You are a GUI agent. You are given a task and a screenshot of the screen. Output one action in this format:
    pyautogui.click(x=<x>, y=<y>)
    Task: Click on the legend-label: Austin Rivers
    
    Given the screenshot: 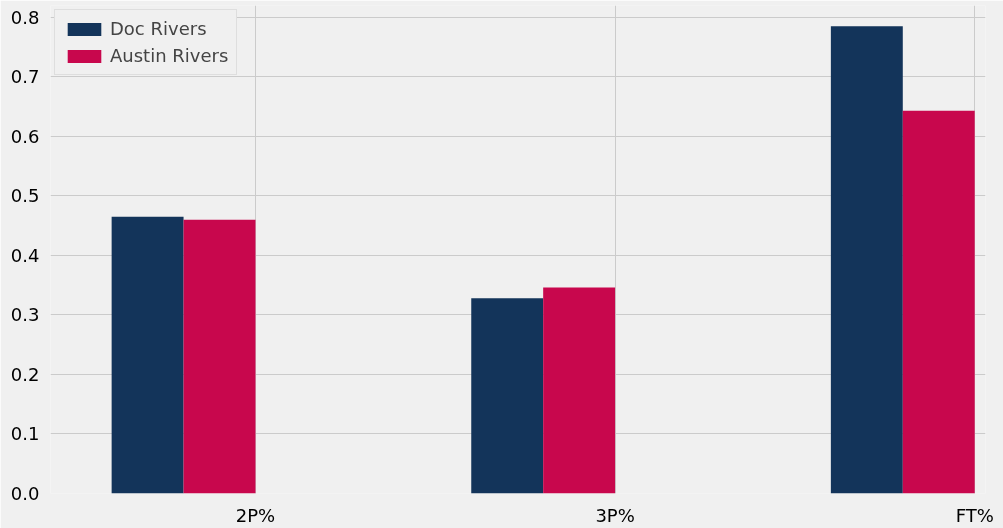 What is the action you would take?
    pyautogui.click(x=169, y=55)
    